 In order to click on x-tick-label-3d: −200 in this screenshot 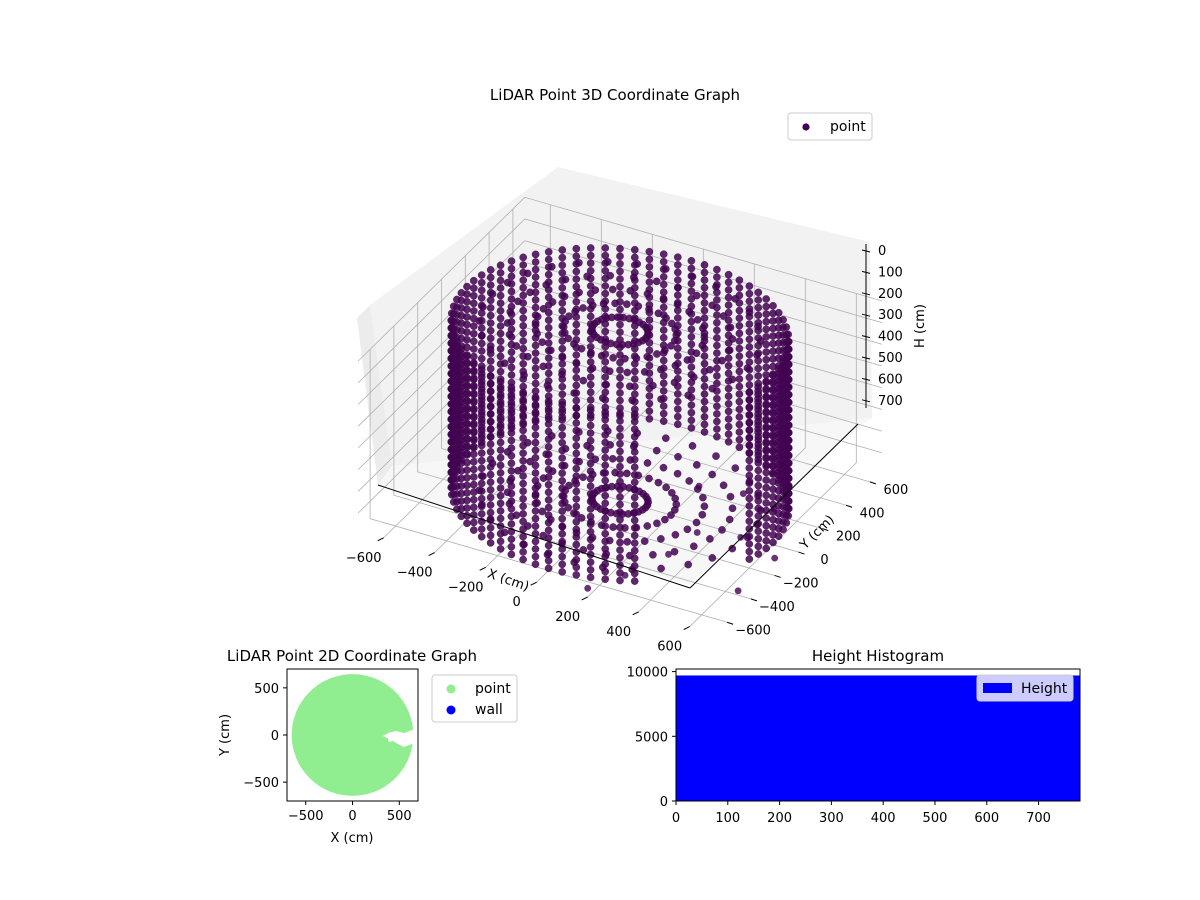, I will do `click(466, 587)`.